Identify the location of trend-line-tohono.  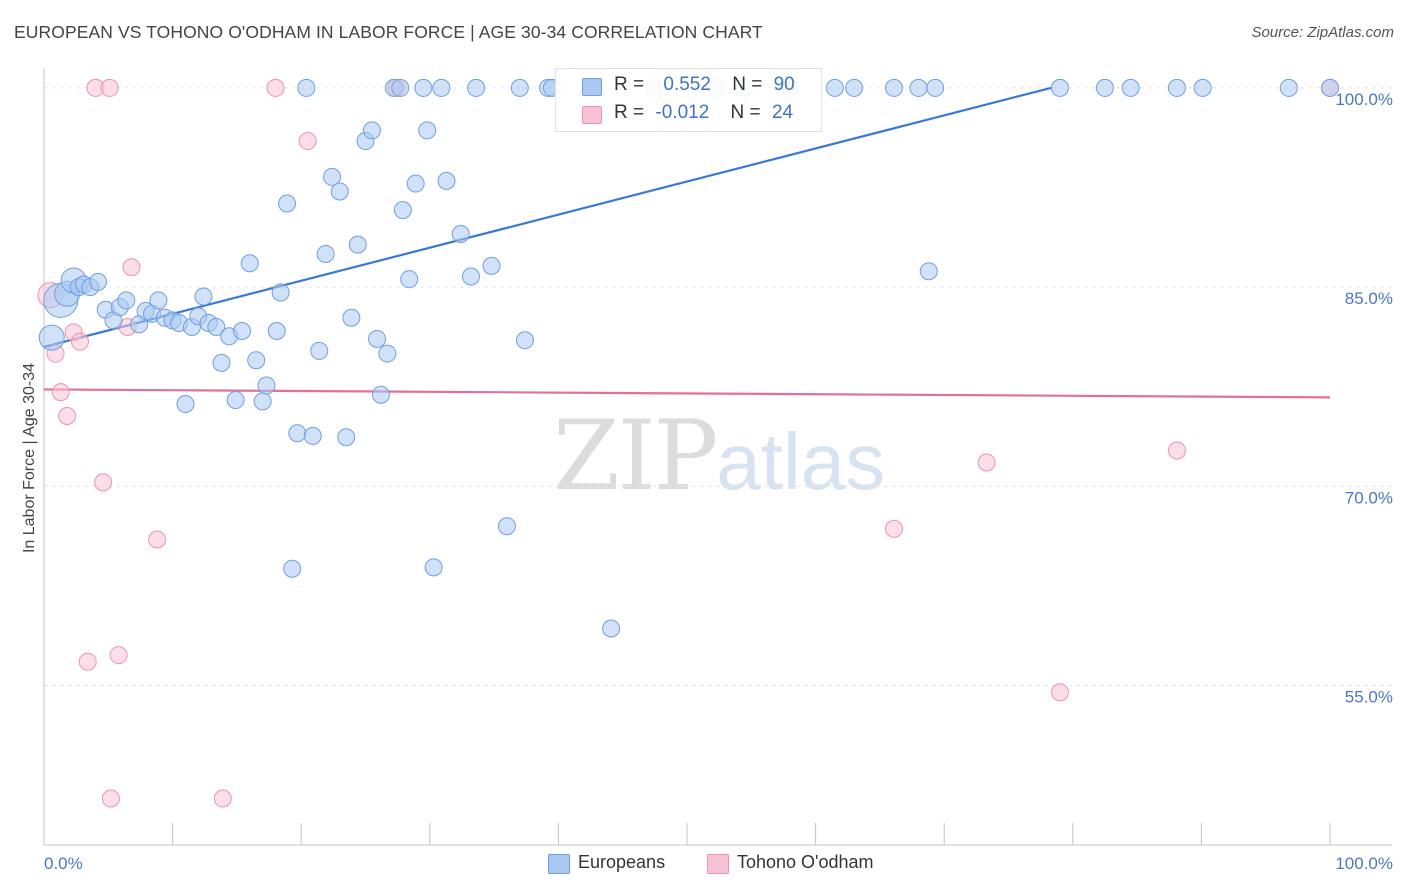
(687, 393).